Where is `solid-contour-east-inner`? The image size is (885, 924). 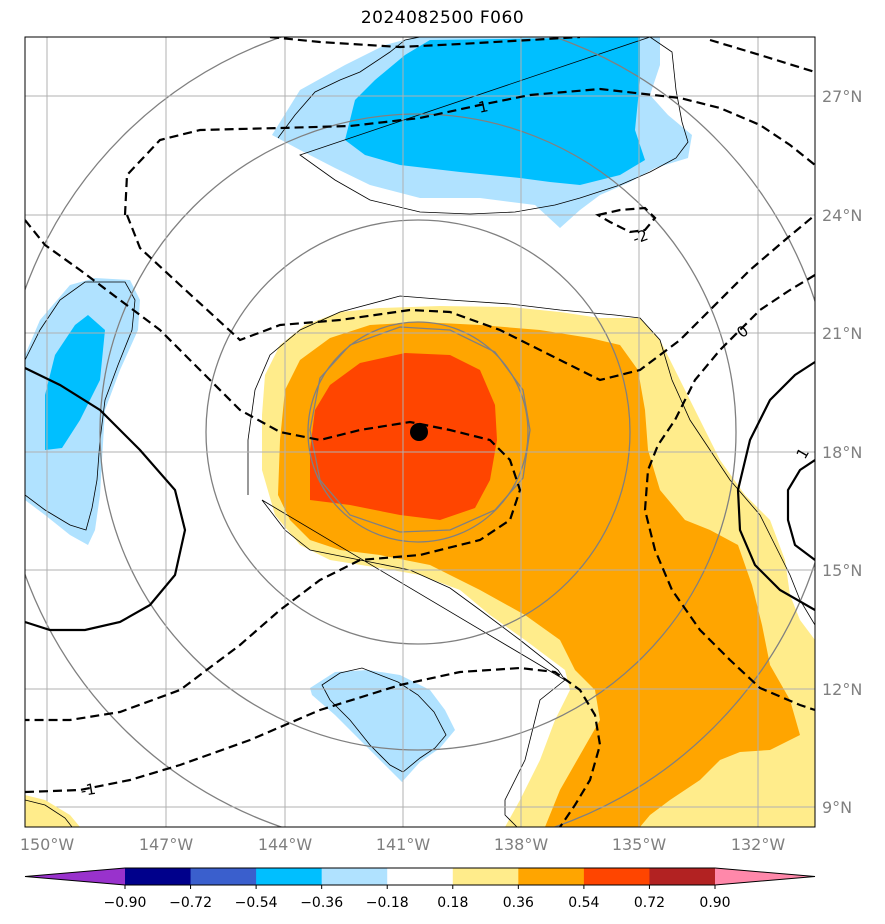
solid-contour-east-inner is located at coordinates (800, 510).